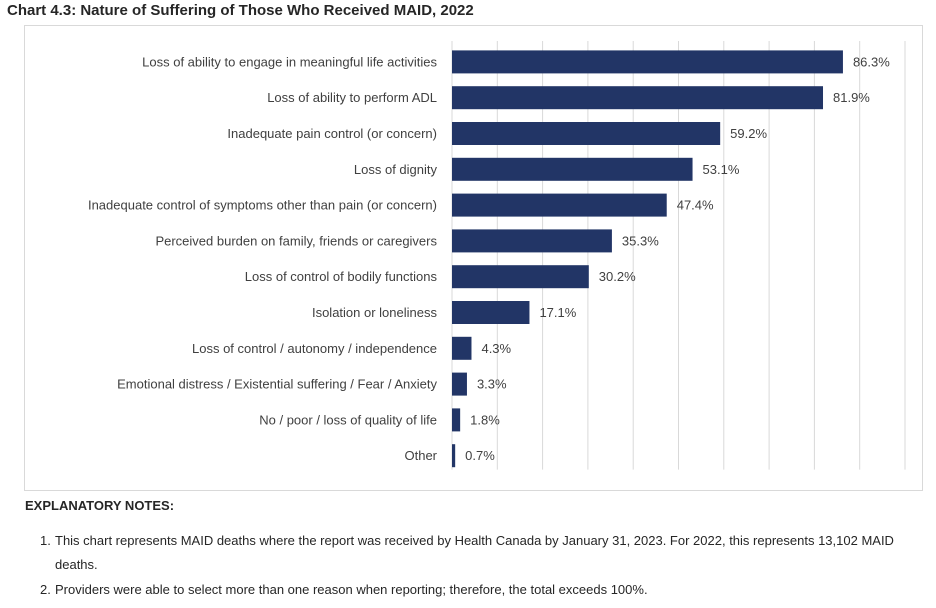 The image size is (936, 608). I want to click on value-label: 81.9%, so click(851, 97).